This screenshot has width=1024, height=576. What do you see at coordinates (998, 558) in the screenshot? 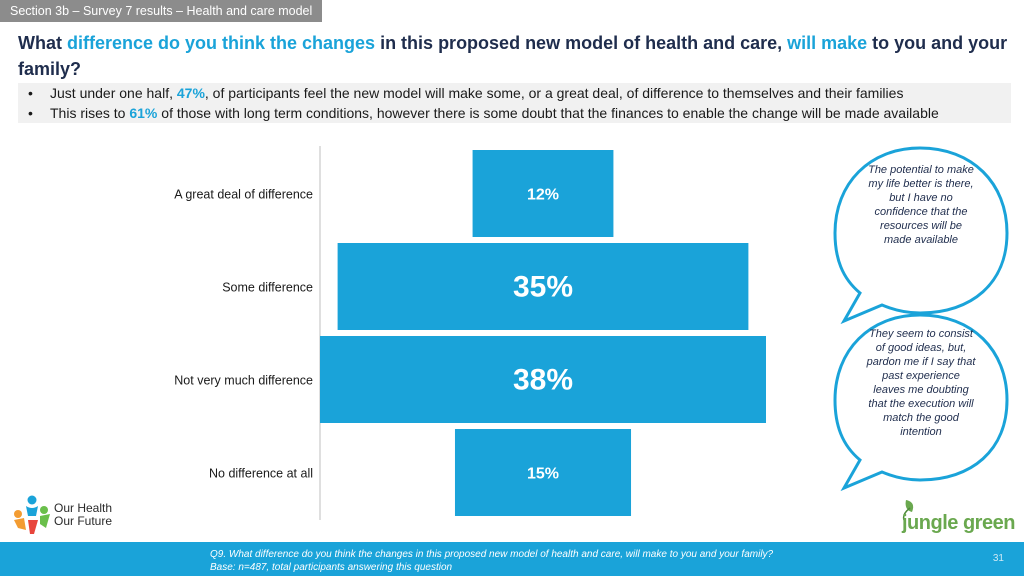
I see `page-number: 31` at bounding box center [998, 558].